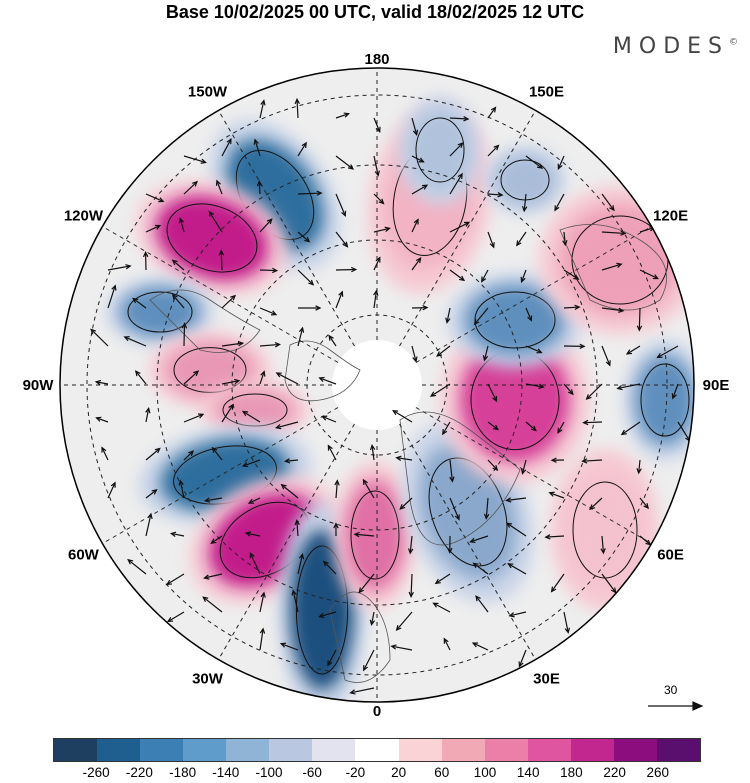  What do you see at coordinates (286, 541) in the screenshot?
I see `meridian-line` at bounding box center [286, 541].